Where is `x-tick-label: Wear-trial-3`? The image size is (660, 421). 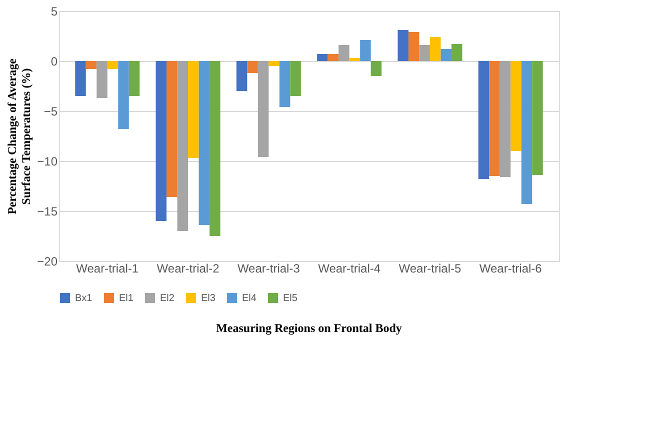 x-tick-label: Wear-trial-3 is located at coordinates (268, 269).